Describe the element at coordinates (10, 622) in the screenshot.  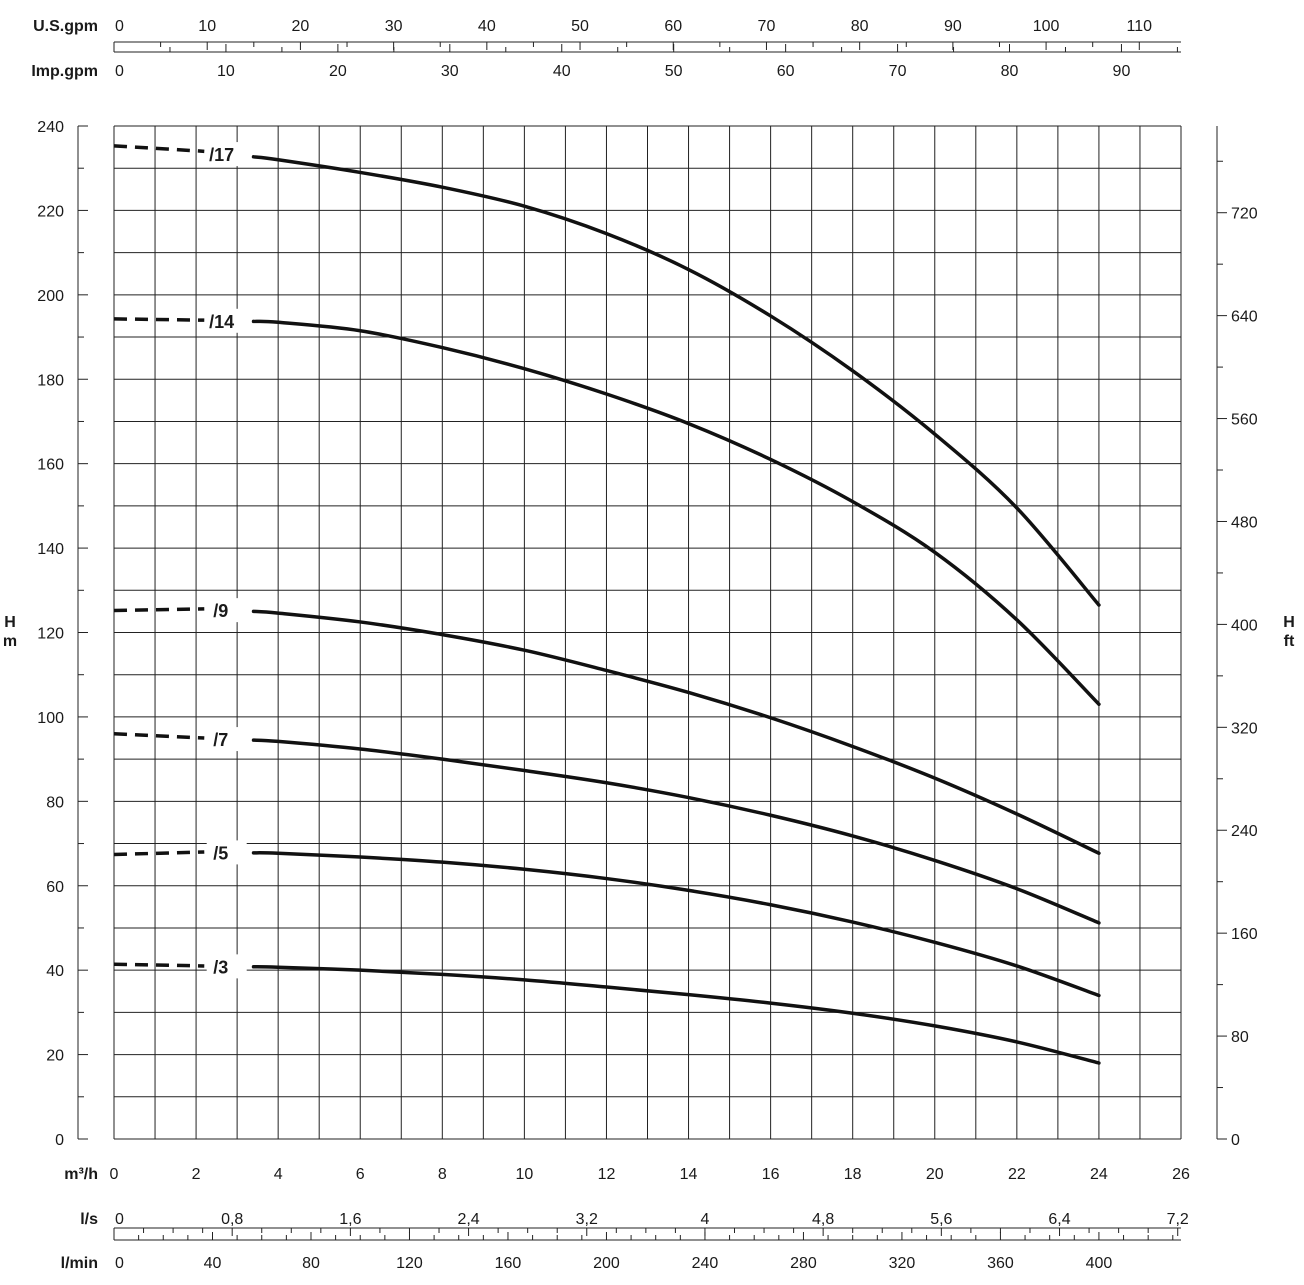
I see `y-axis-left-title-h: H` at that location.